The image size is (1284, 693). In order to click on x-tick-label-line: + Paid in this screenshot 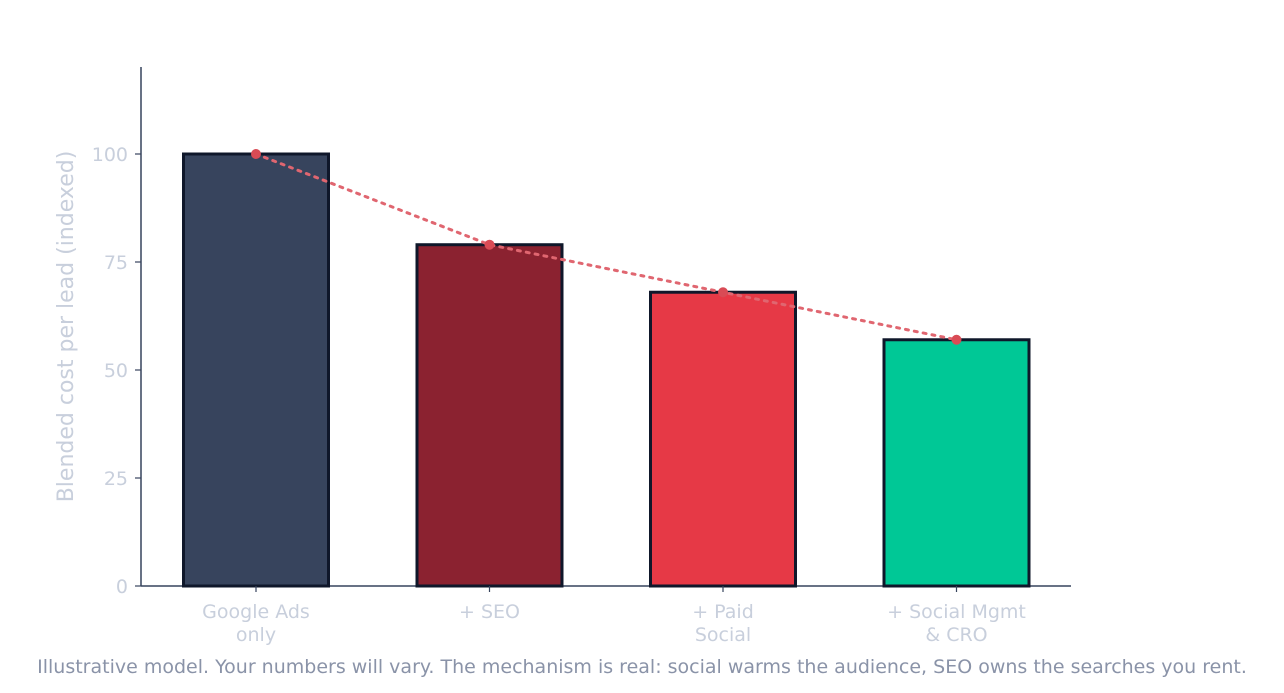, I will do `click(723, 612)`.